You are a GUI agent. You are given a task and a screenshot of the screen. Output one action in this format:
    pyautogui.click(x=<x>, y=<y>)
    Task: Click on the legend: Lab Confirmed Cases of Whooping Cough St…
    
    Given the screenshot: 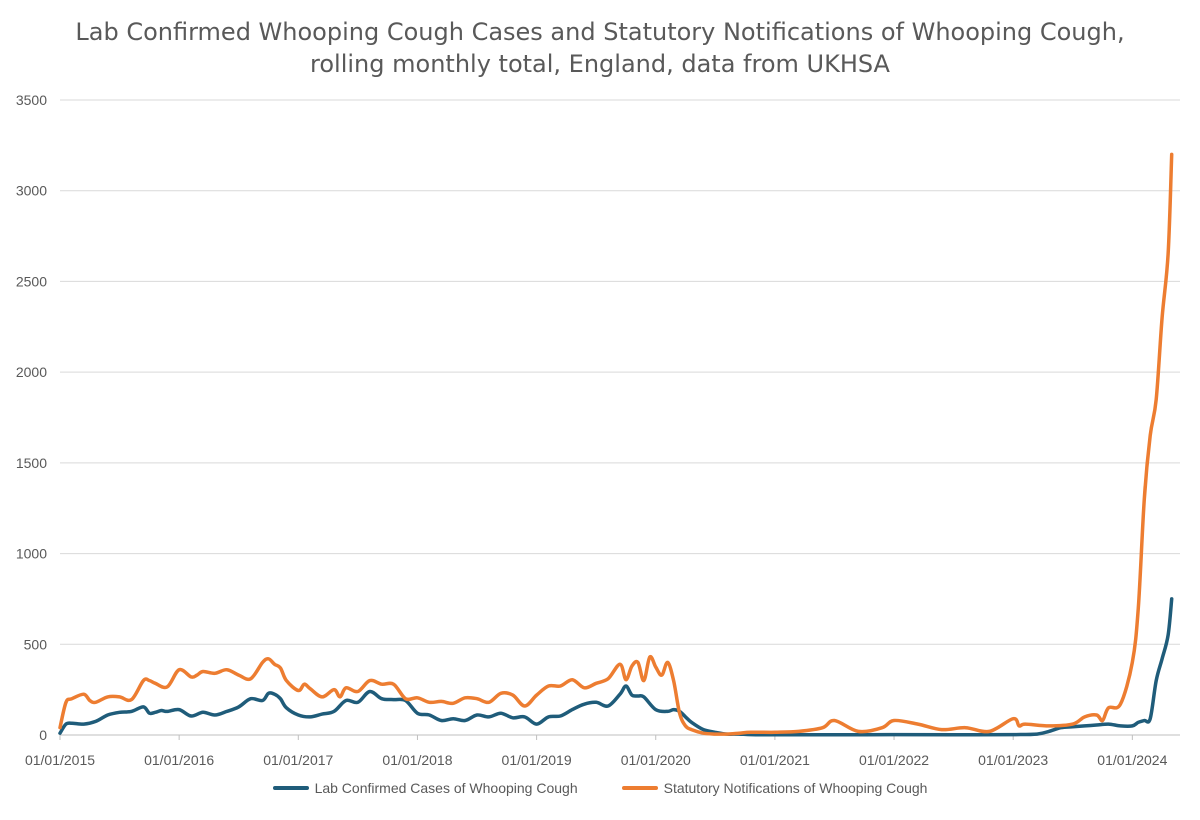 What is the action you would take?
    pyautogui.click(x=600, y=788)
    